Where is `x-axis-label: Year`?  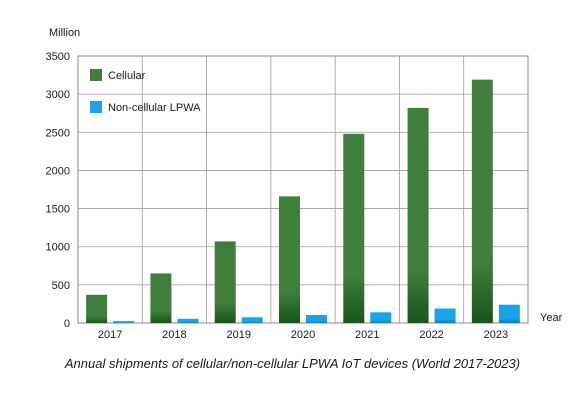
x-axis-label: Year is located at coordinates (551, 318).